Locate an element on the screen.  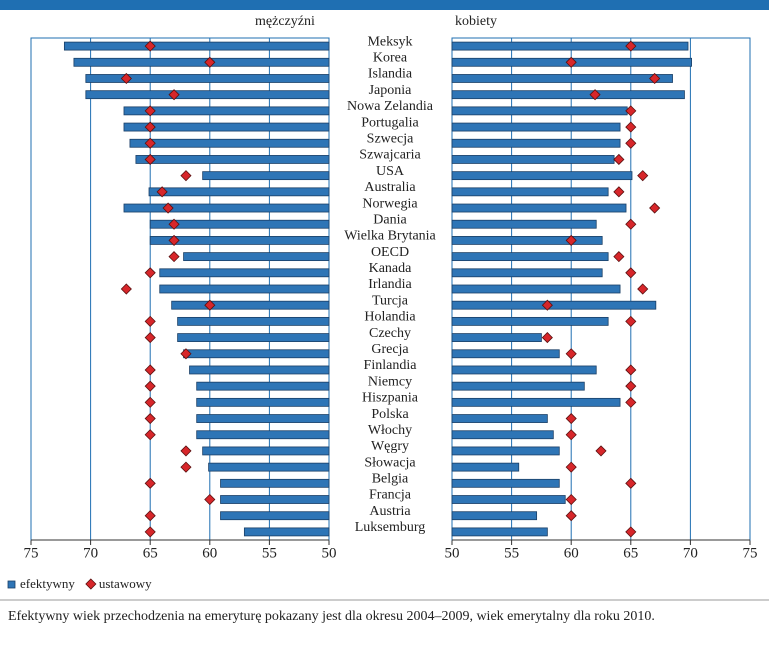
category-label: Belgia is located at coordinates (390, 479).